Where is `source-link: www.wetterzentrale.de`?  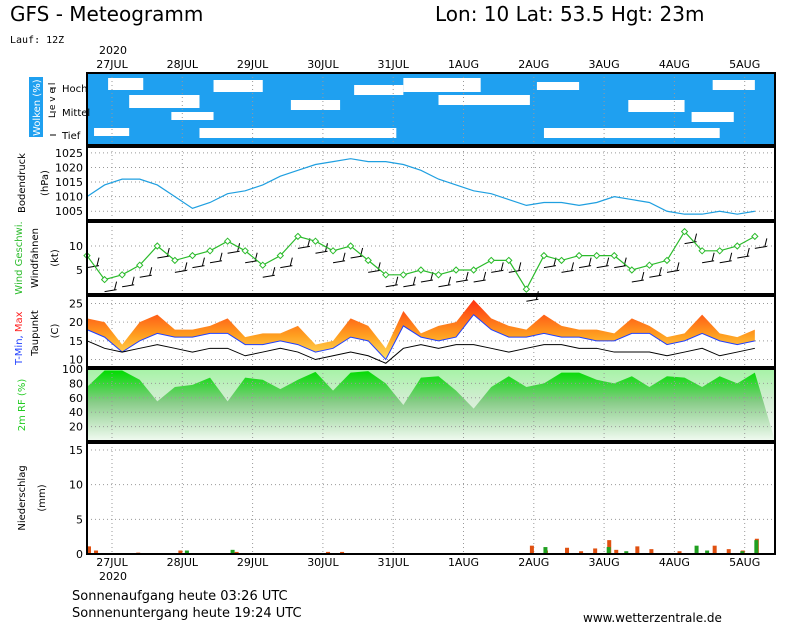
source-link: www.wetterzentrale.de is located at coordinates (652, 618).